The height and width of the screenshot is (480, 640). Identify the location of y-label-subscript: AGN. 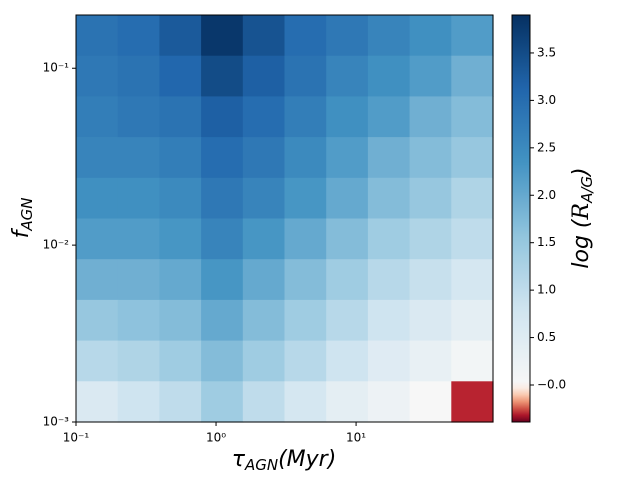
(27, 215).